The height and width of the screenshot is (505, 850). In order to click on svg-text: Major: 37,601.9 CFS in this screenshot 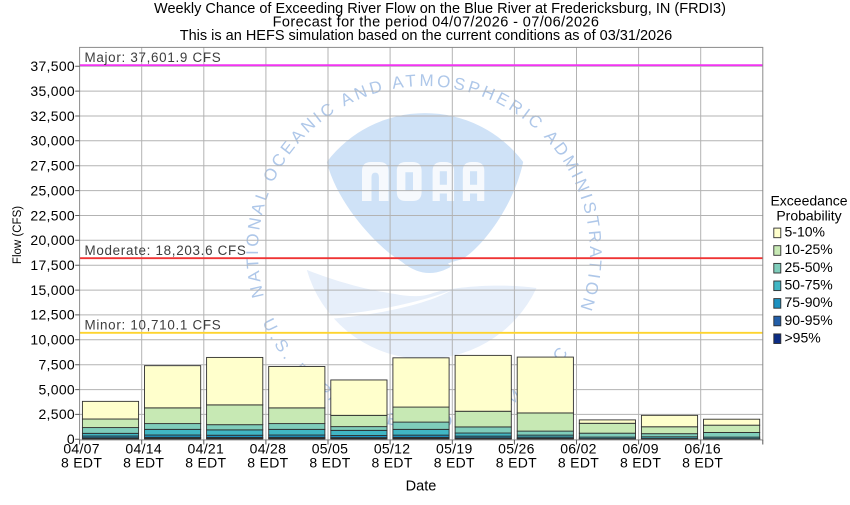, I will do `click(153, 57)`.